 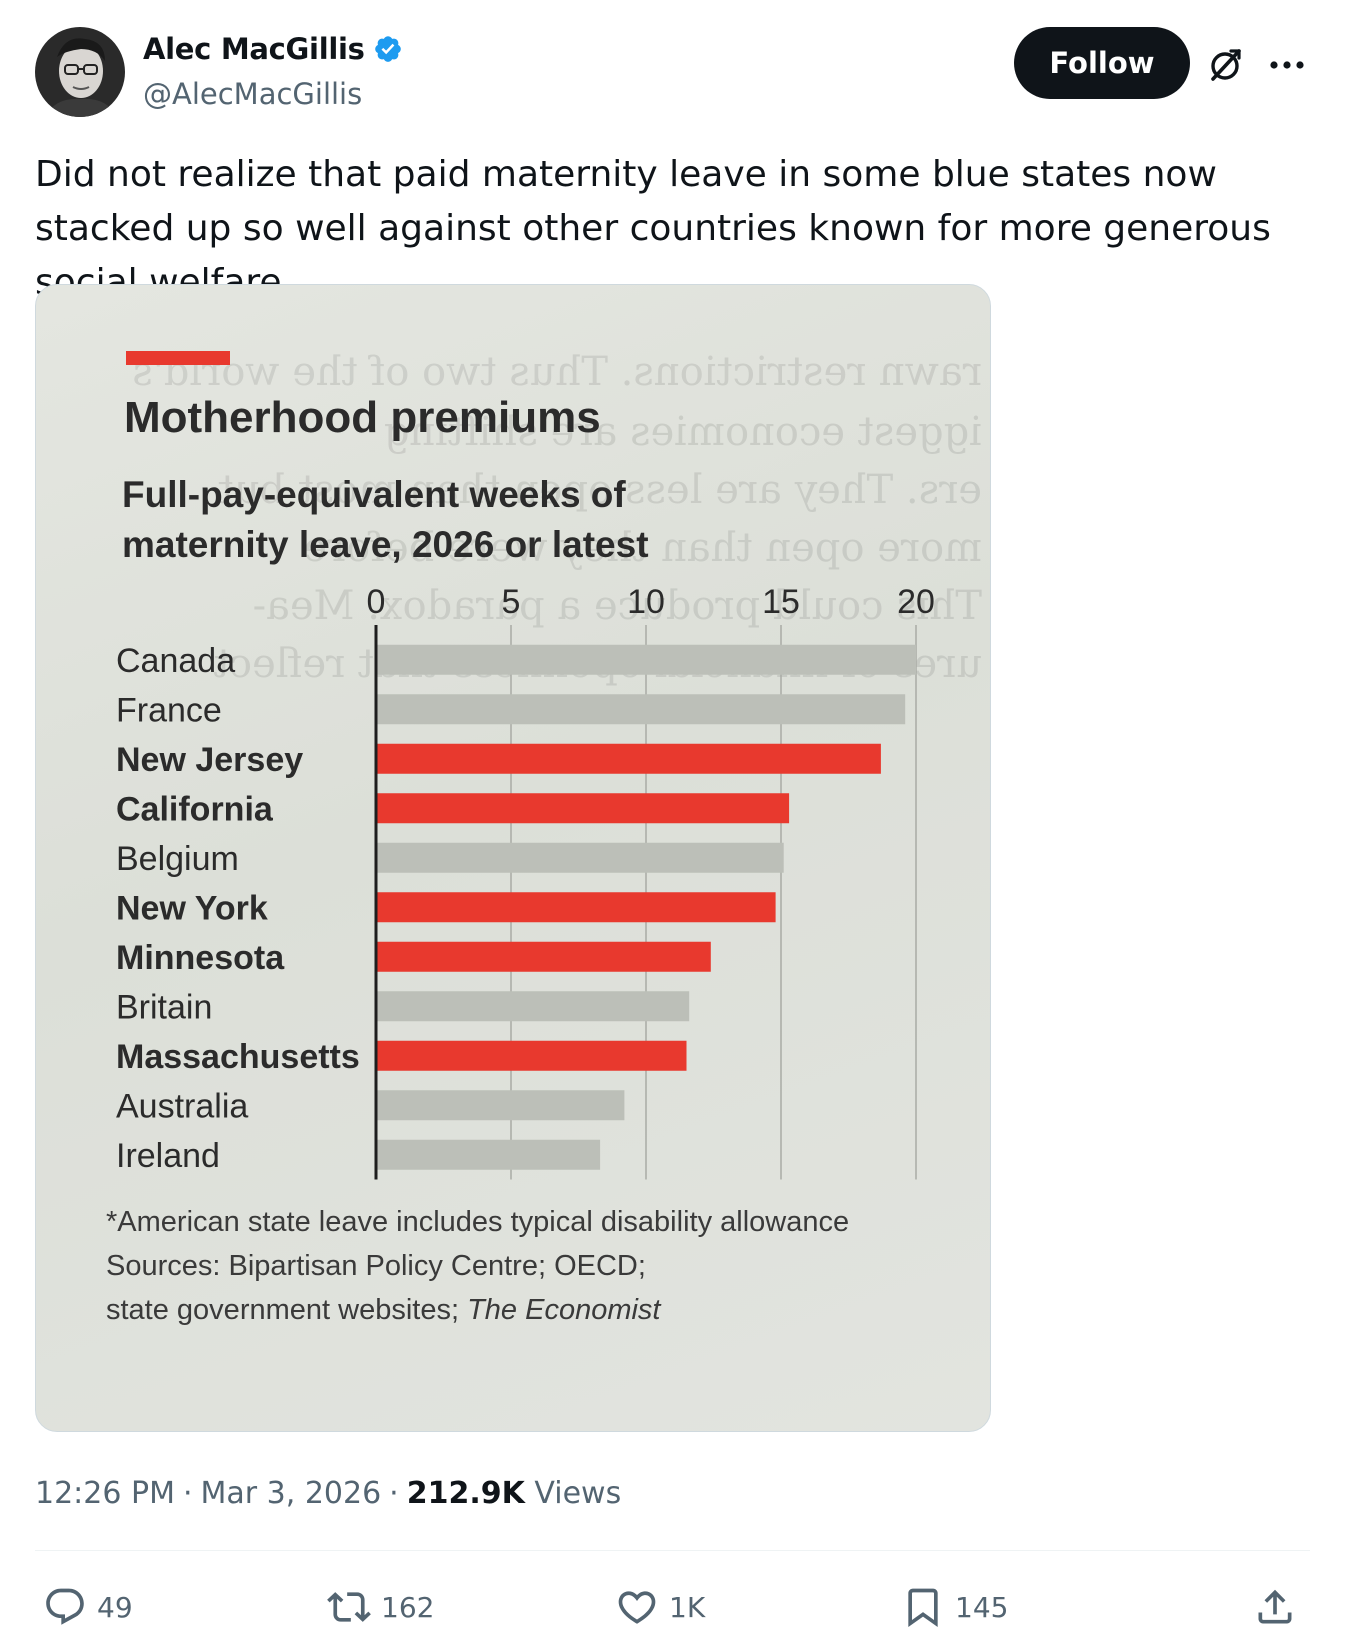 I want to click on chart-sources-line2-prefix: state government websites;, so click(x=286, y=1310).